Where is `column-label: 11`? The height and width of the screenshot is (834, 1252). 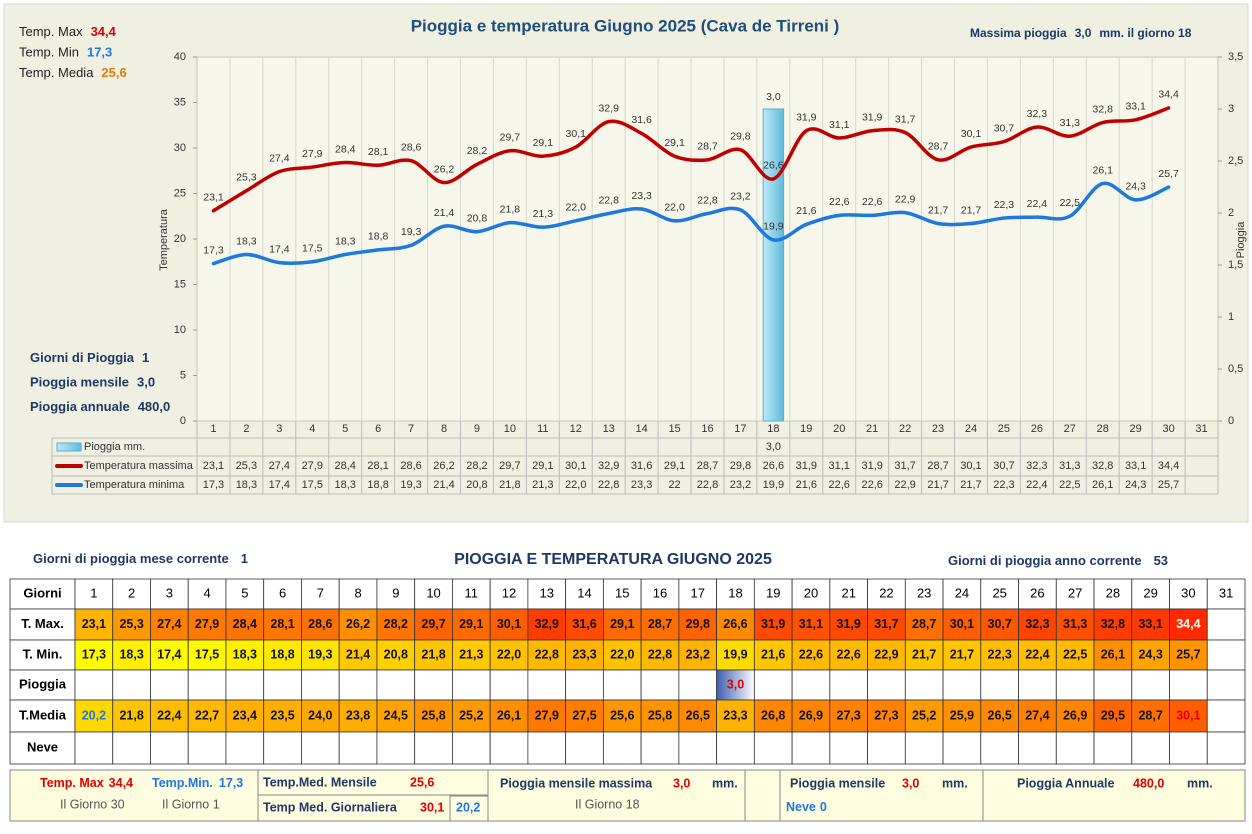 column-label: 11 is located at coordinates (472, 592).